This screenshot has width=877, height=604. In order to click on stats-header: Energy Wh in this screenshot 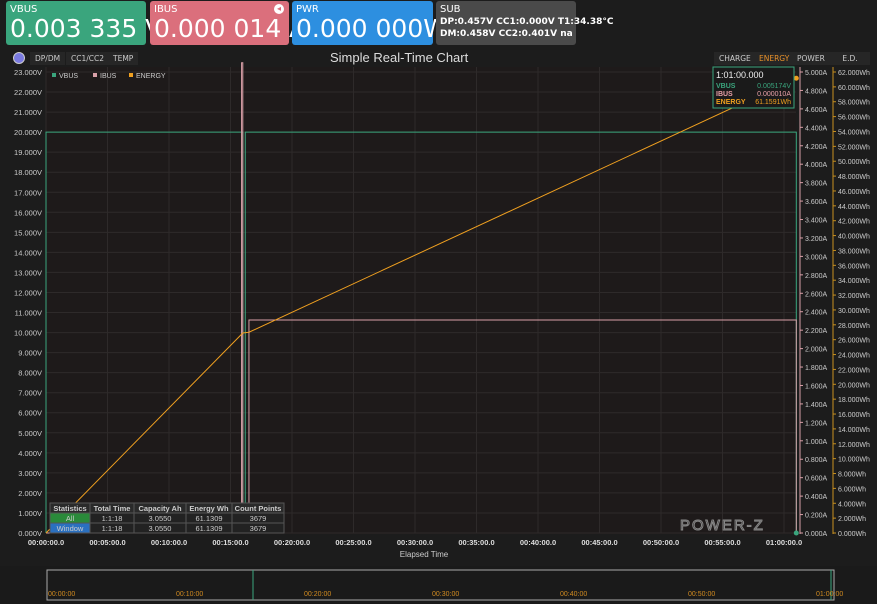, I will do `click(209, 508)`.